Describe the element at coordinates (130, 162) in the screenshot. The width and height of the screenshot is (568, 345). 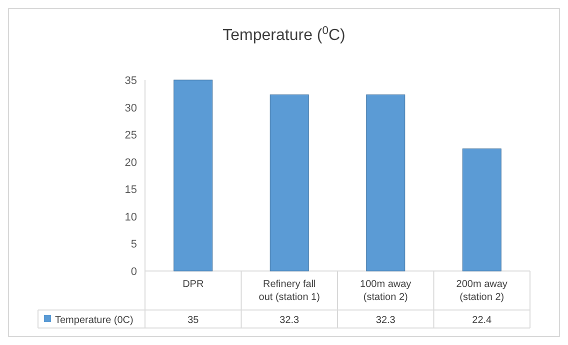
I see `y-tick-label: 20` at that location.